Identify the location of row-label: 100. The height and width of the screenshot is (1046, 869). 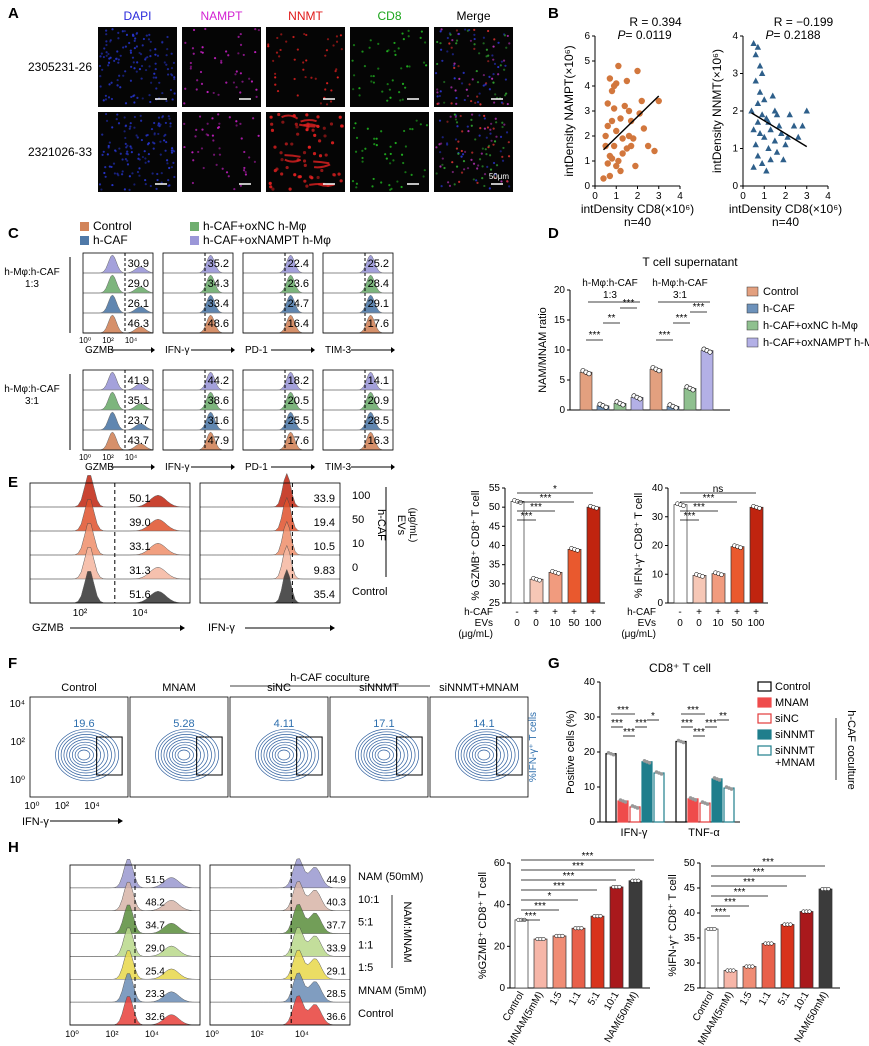
(361, 496).